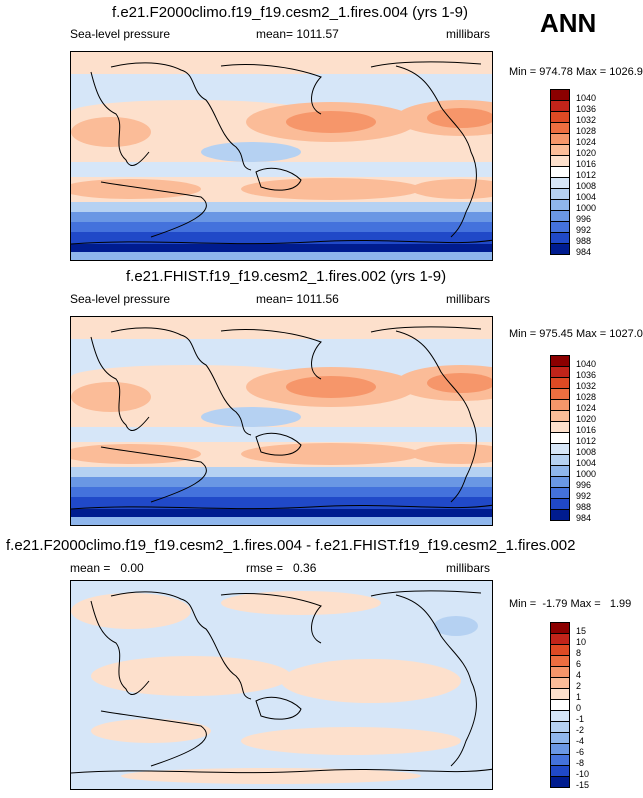 The height and width of the screenshot is (798, 643). What do you see at coordinates (468, 299) in the screenshot?
I see `panel2-units-label: millibars` at bounding box center [468, 299].